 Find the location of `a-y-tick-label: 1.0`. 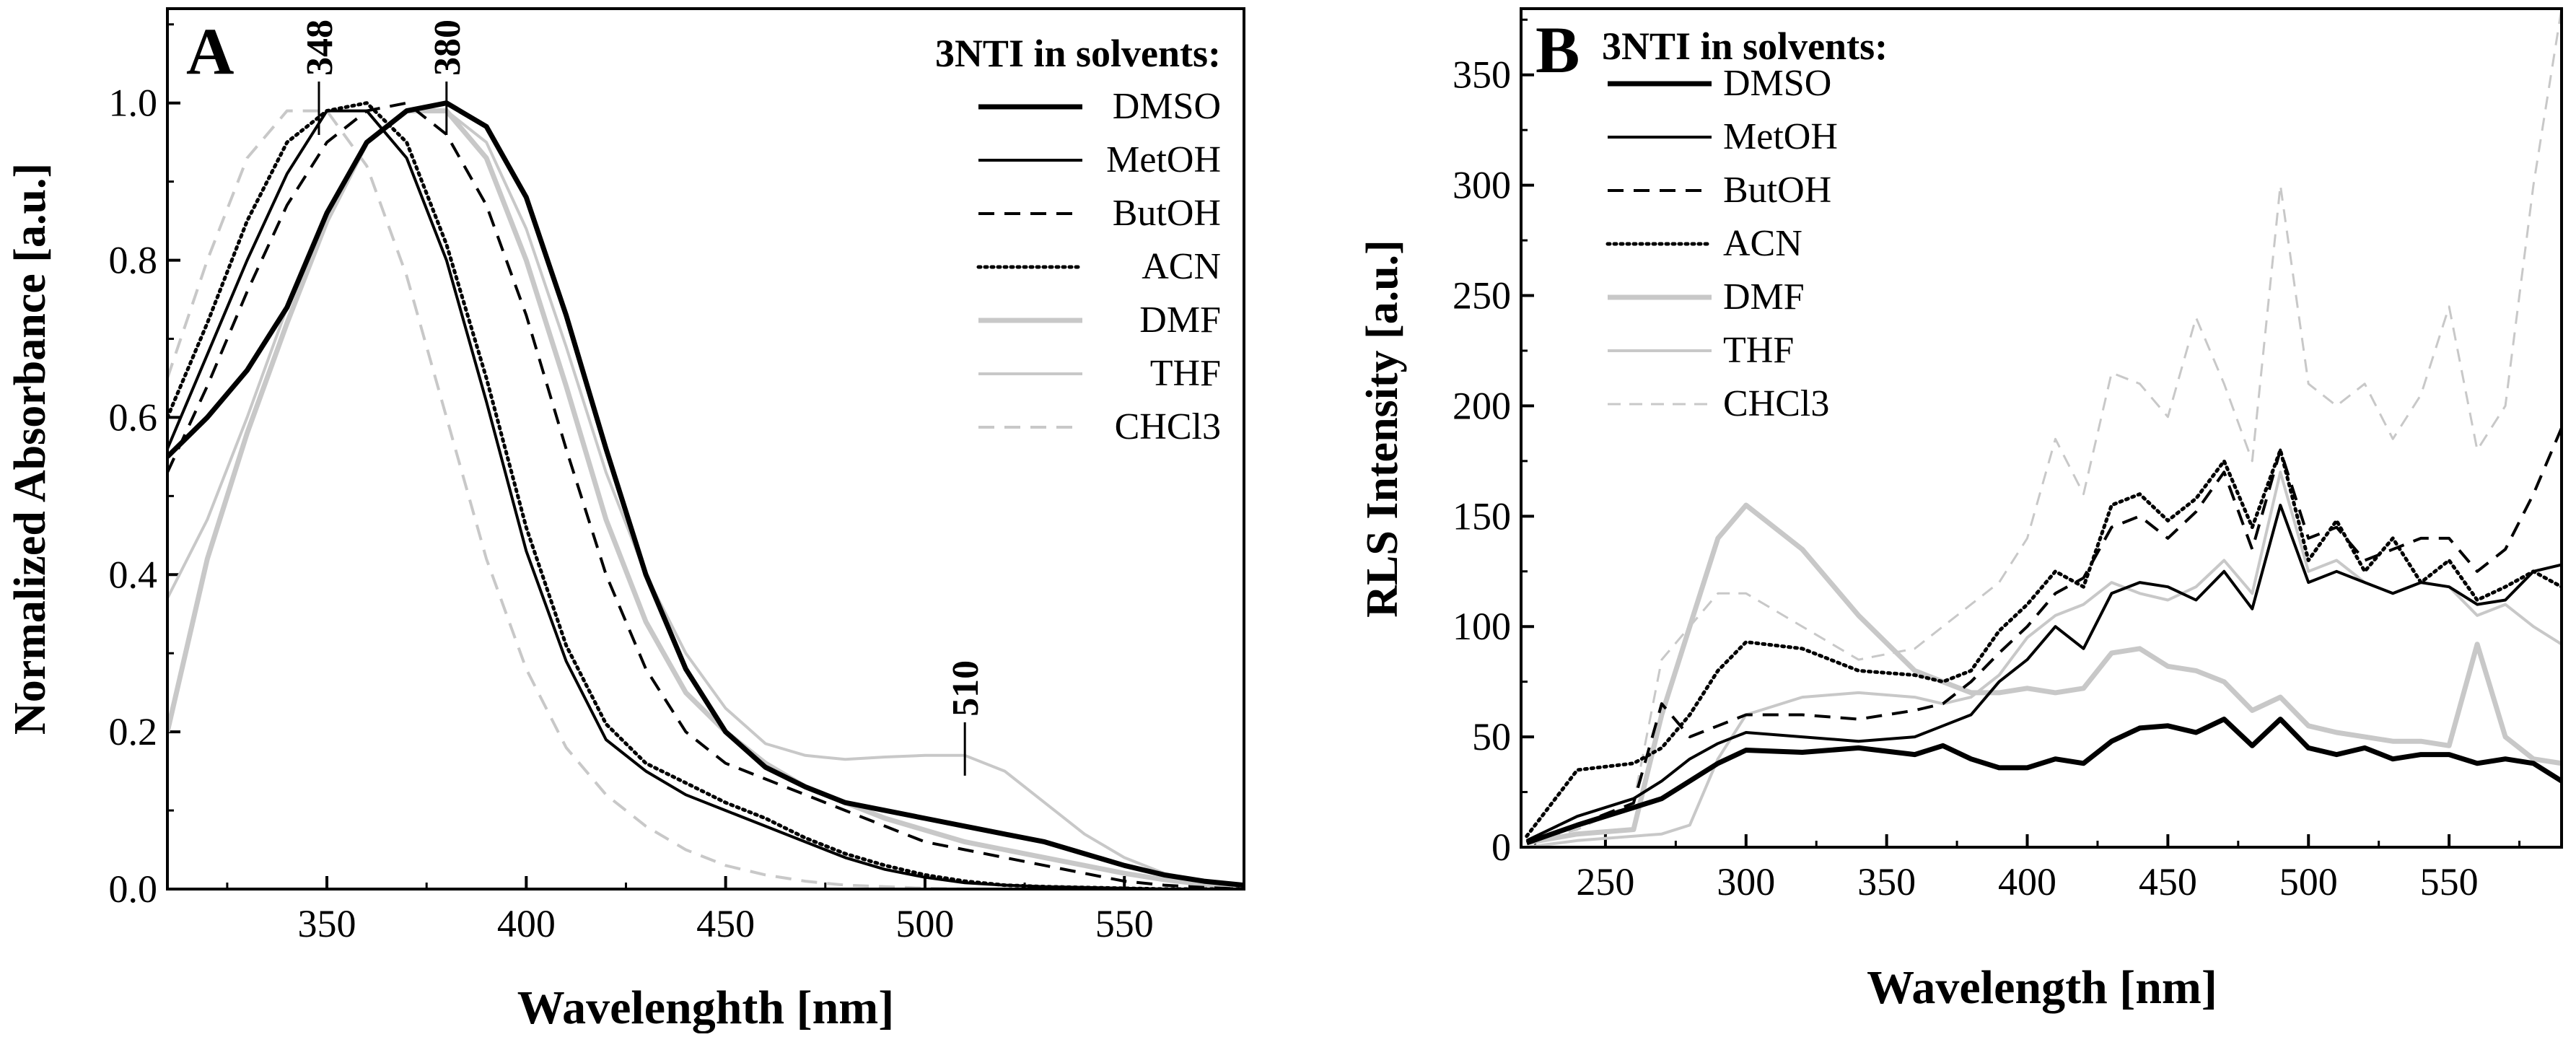

a-y-tick-label: 1.0 is located at coordinates (133, 103).